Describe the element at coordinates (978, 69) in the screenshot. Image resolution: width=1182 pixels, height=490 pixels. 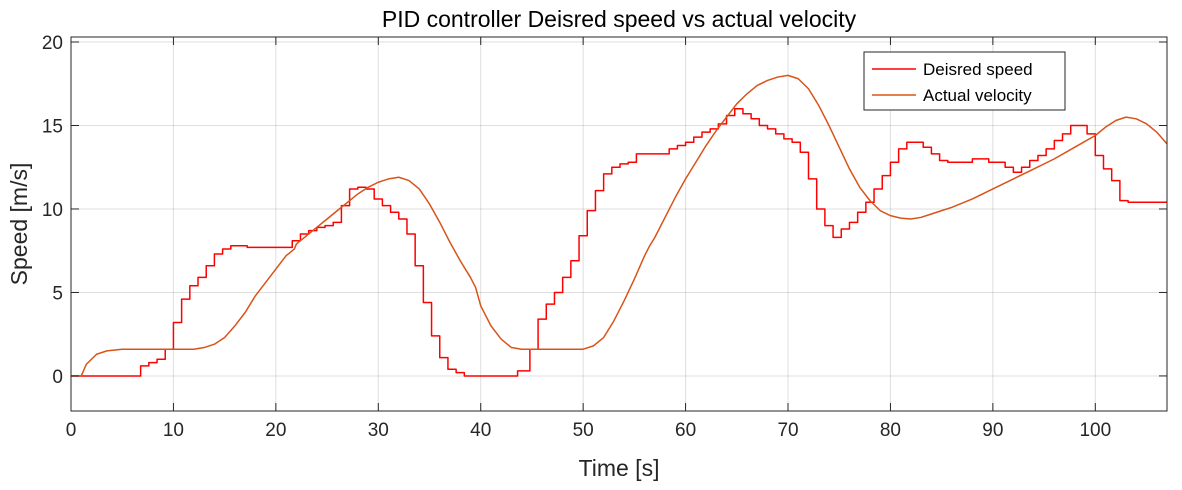
I see `legend-label-desired: Deisred speed` at that location.